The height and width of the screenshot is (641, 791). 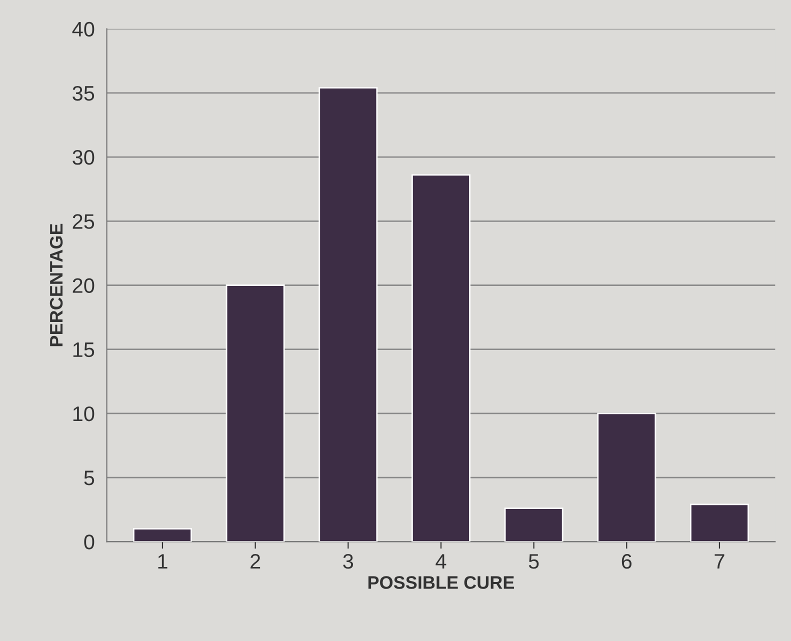 What do you see at coordinates (56, 285) in the screenshot?
I see `y-axis-title: PERCENTAGE` at bounding box center [56, 285].